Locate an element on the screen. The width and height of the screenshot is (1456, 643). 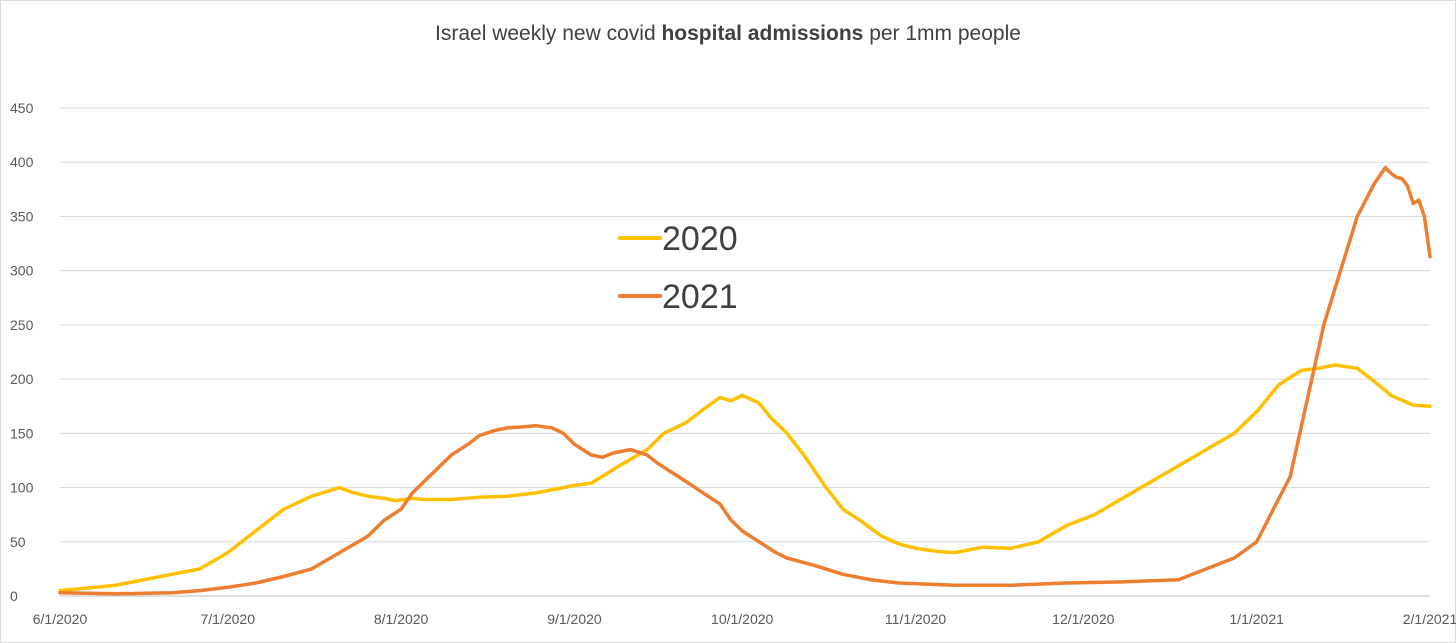
y-tick-label: 50 is located at coordinates (18, 542).